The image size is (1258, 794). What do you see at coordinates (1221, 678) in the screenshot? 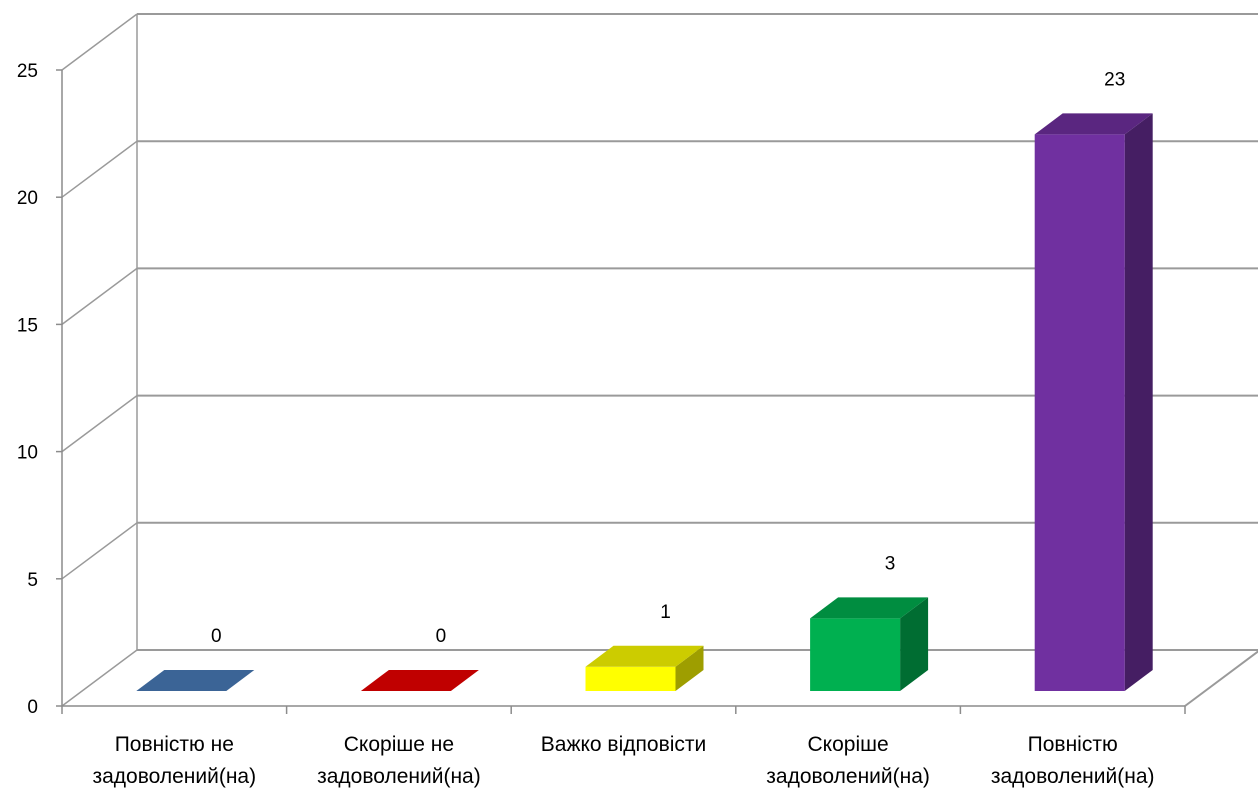
I see `floor-right-edge` at bounding box center [1221, 678].